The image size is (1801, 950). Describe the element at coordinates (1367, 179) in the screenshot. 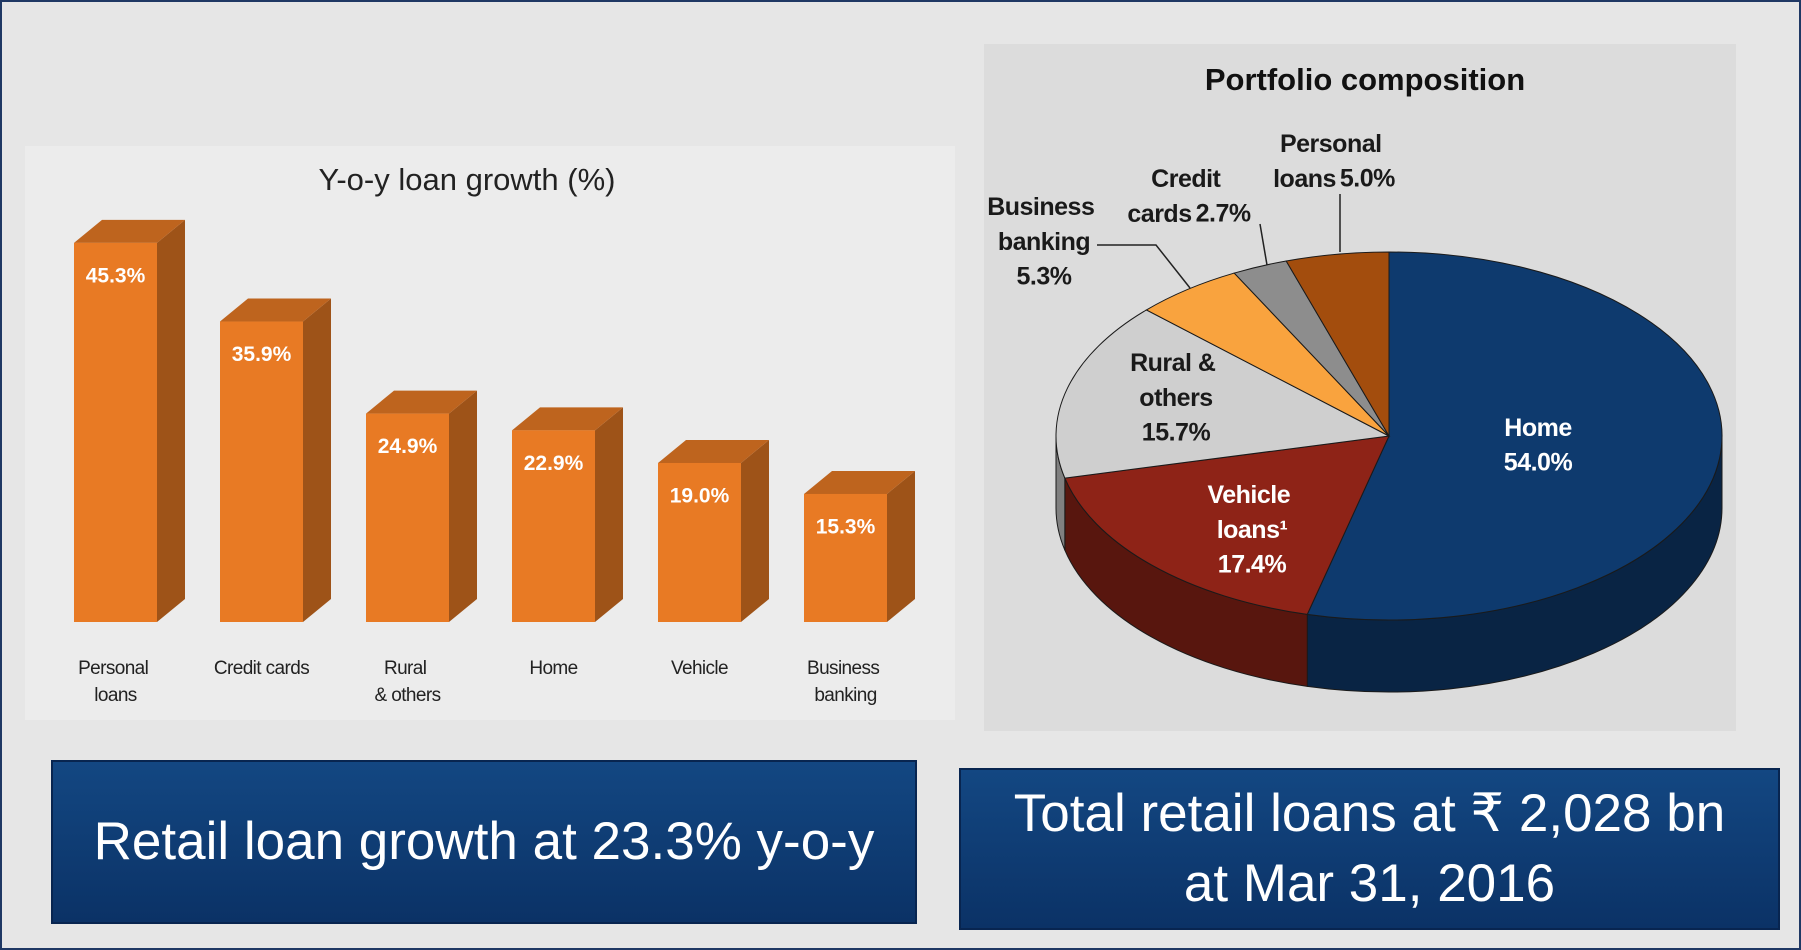

I see `slice-value-label: 5.0%` at that location.